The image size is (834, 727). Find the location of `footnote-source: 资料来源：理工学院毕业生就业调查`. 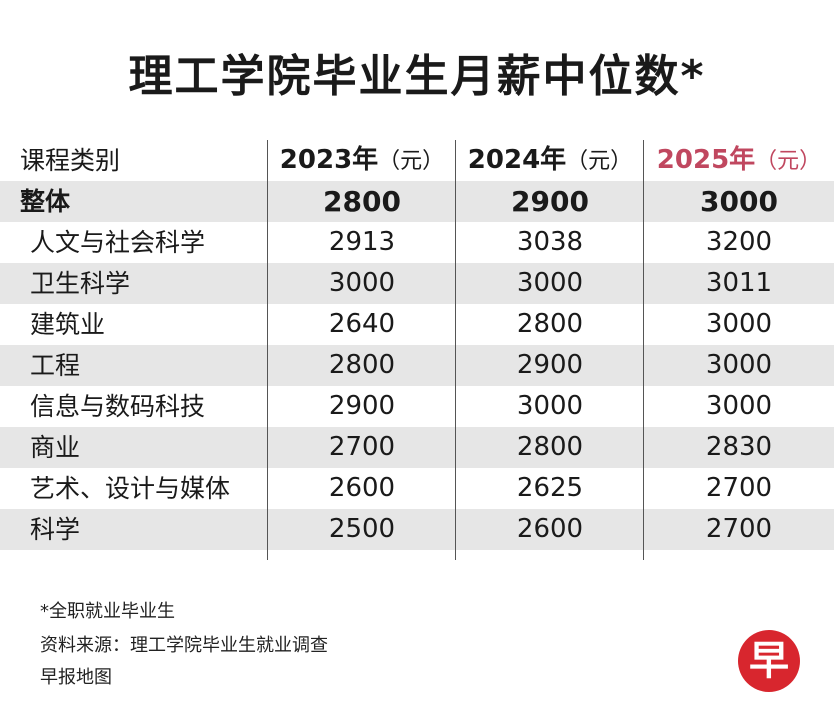

footnote-source: 资料来源：理工学院毕业生就业调查 is located at coordinates (184, 645).